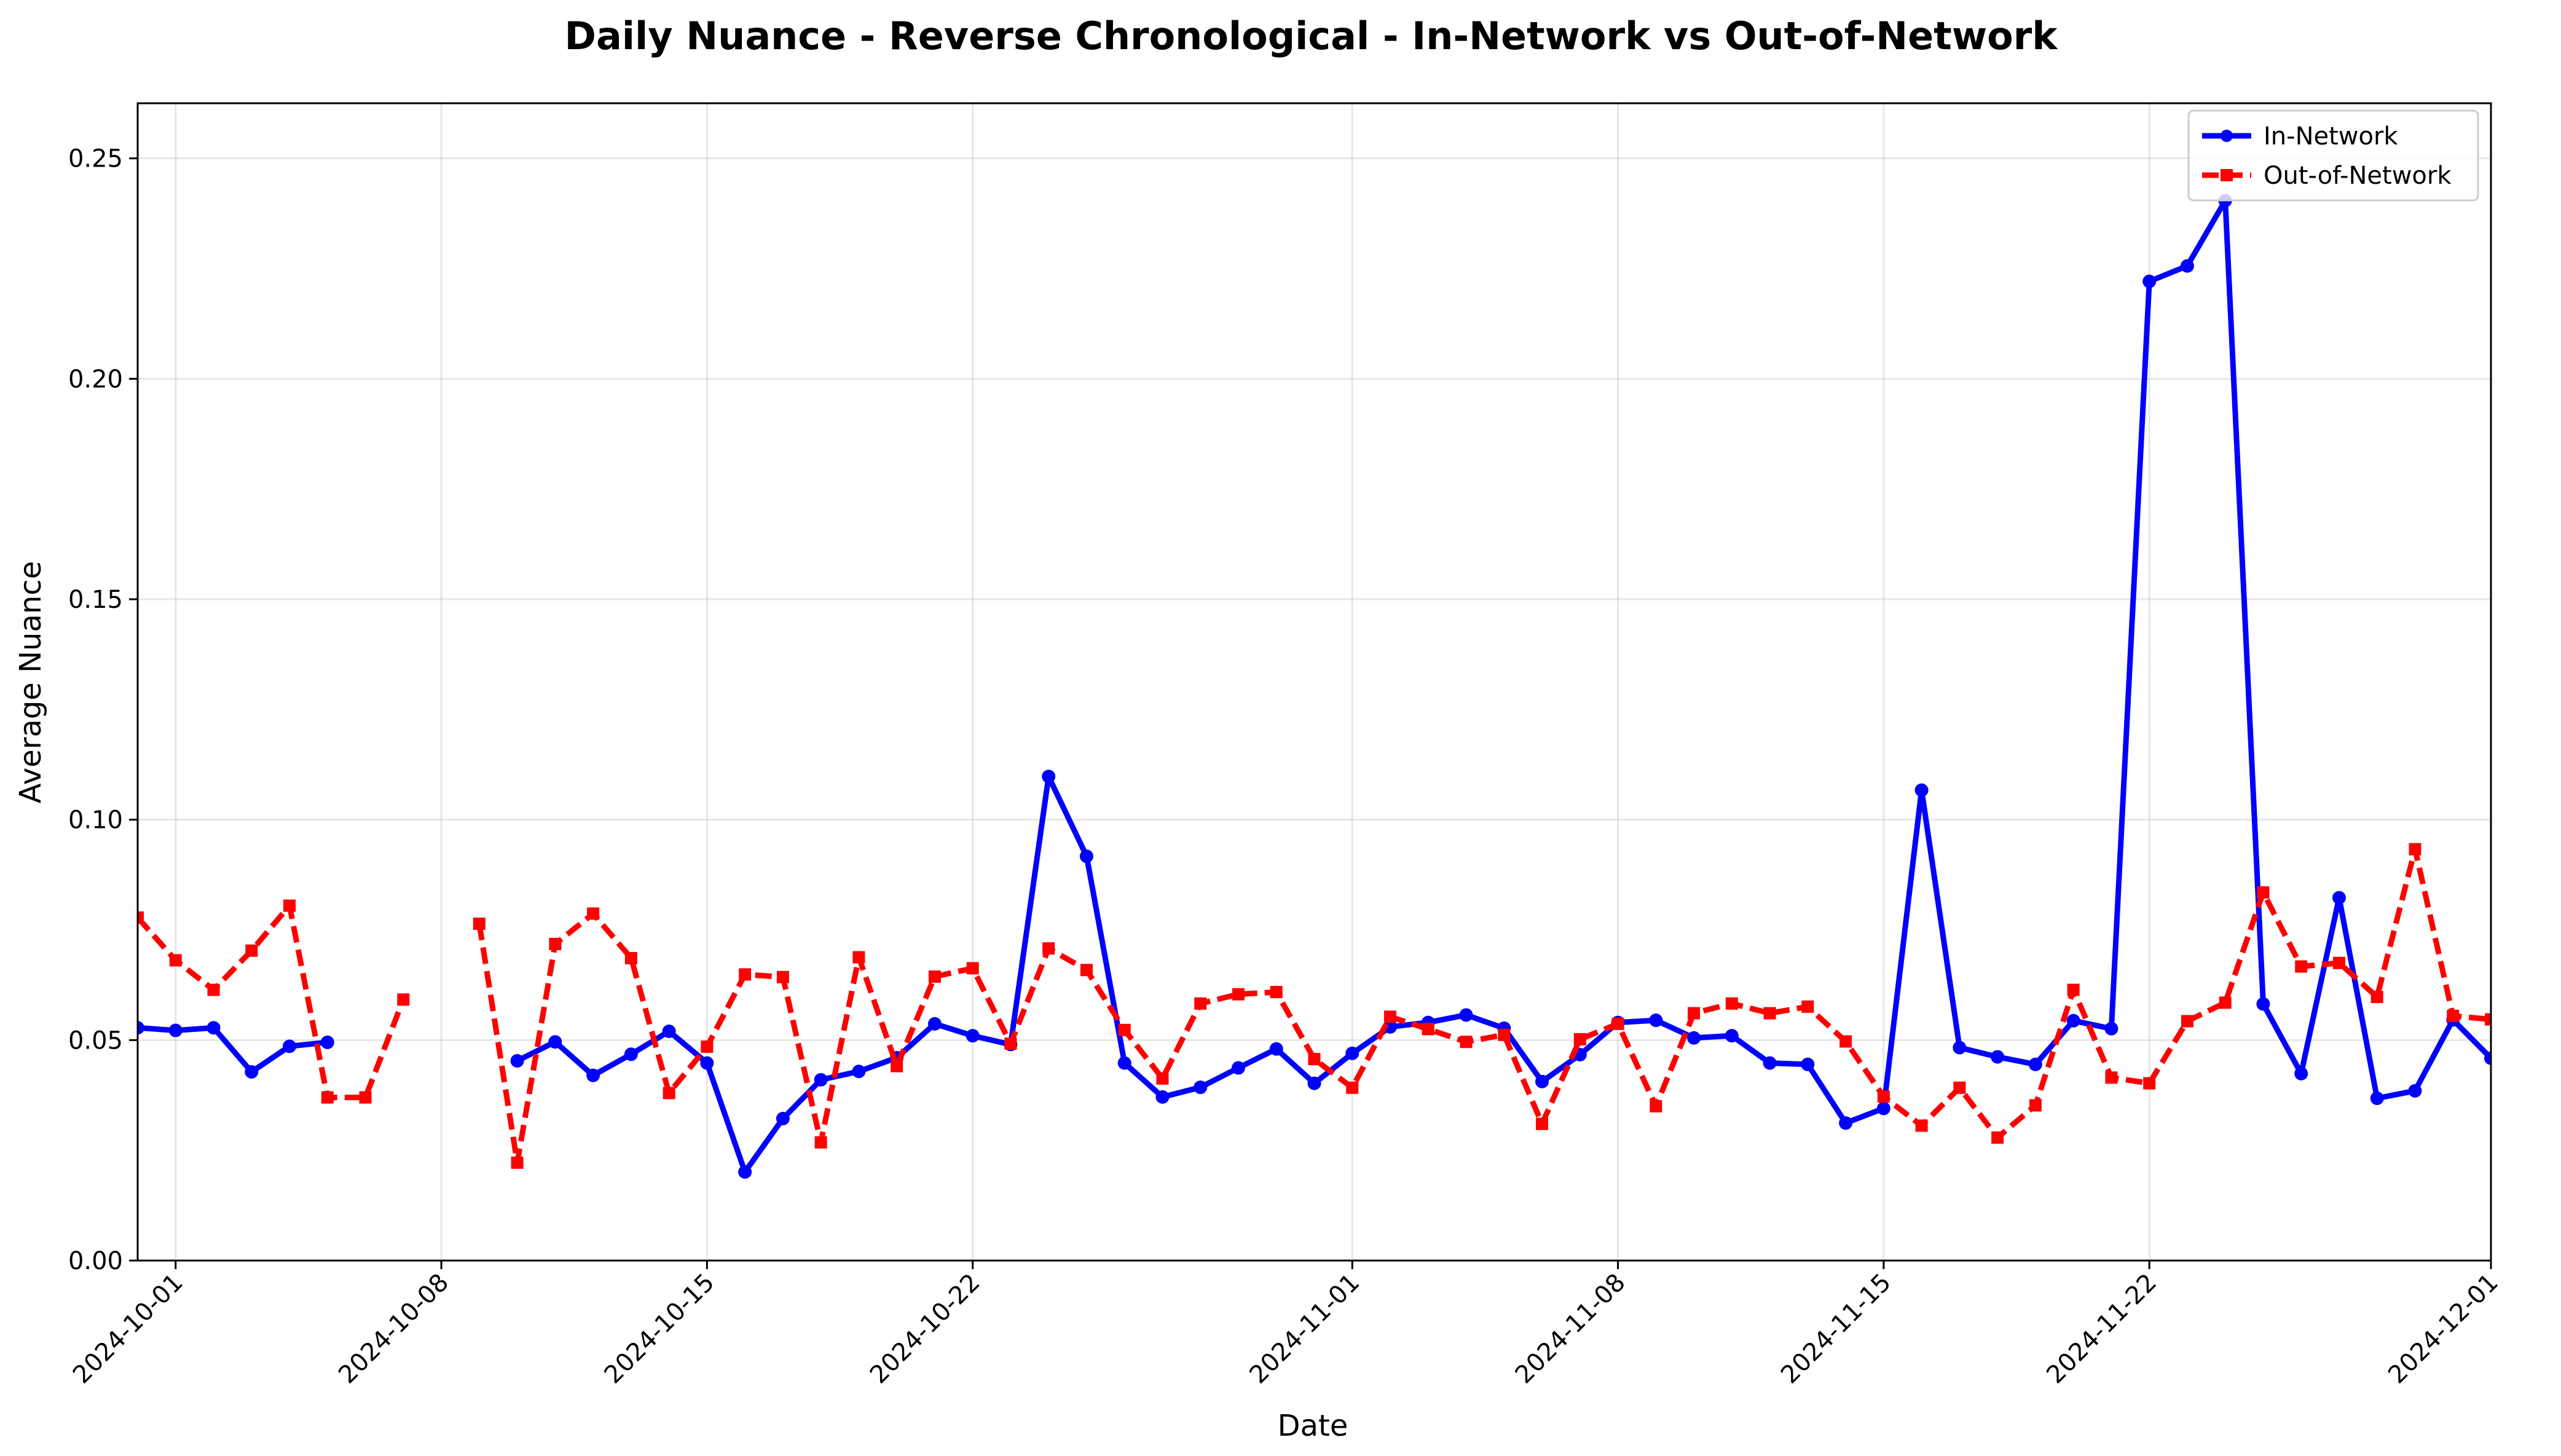  What do you see at coordinates (95, 600) in the screenshot?
I see `y-tick-label: 0.15` at bounding box center [95, 600].